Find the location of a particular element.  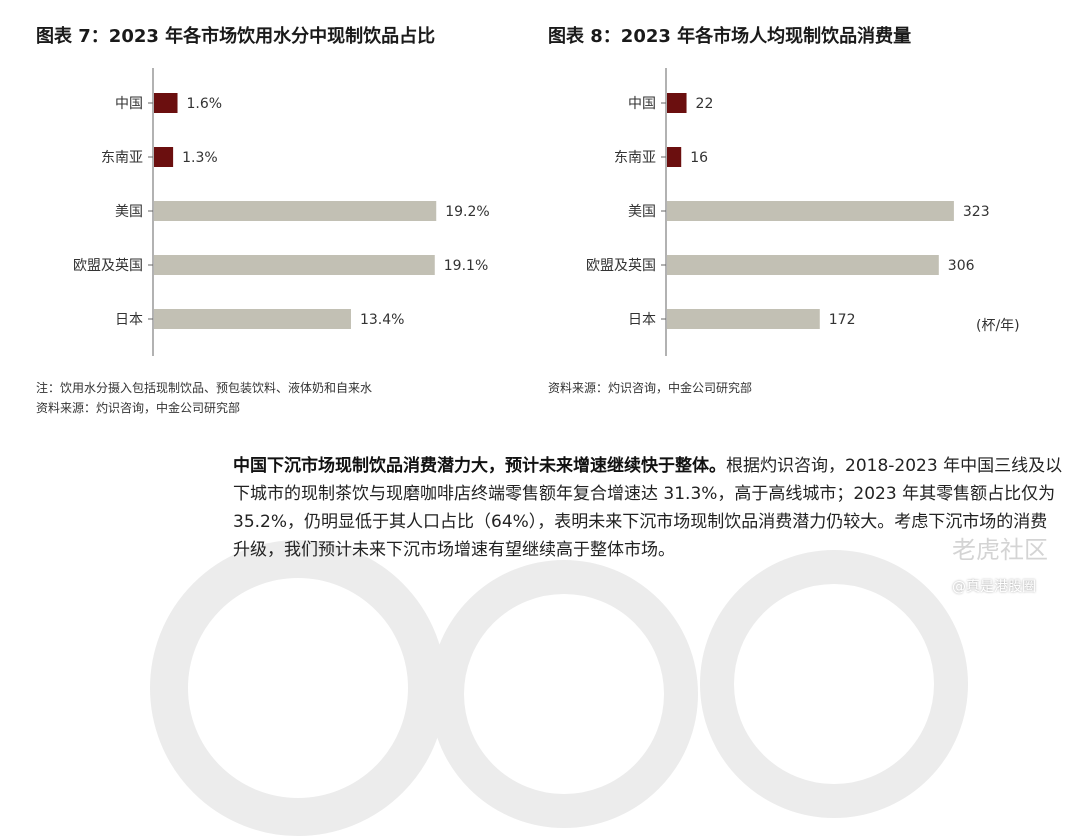

body-lead: 中国下沉市场现制饮品消费潜力大，预计未来增速继续快于整体。 is located at coordinates (479, 466).